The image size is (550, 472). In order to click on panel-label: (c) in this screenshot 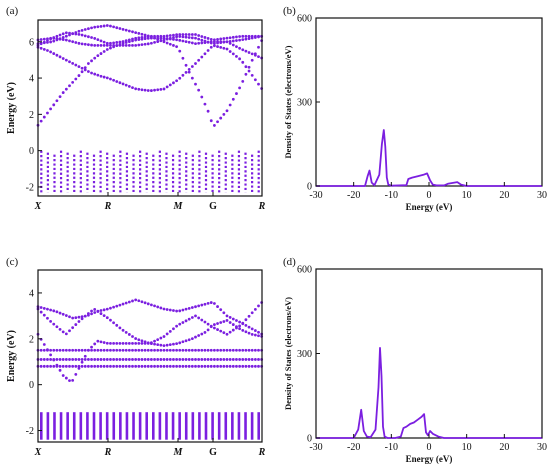, I will do `click(12, 262)`.